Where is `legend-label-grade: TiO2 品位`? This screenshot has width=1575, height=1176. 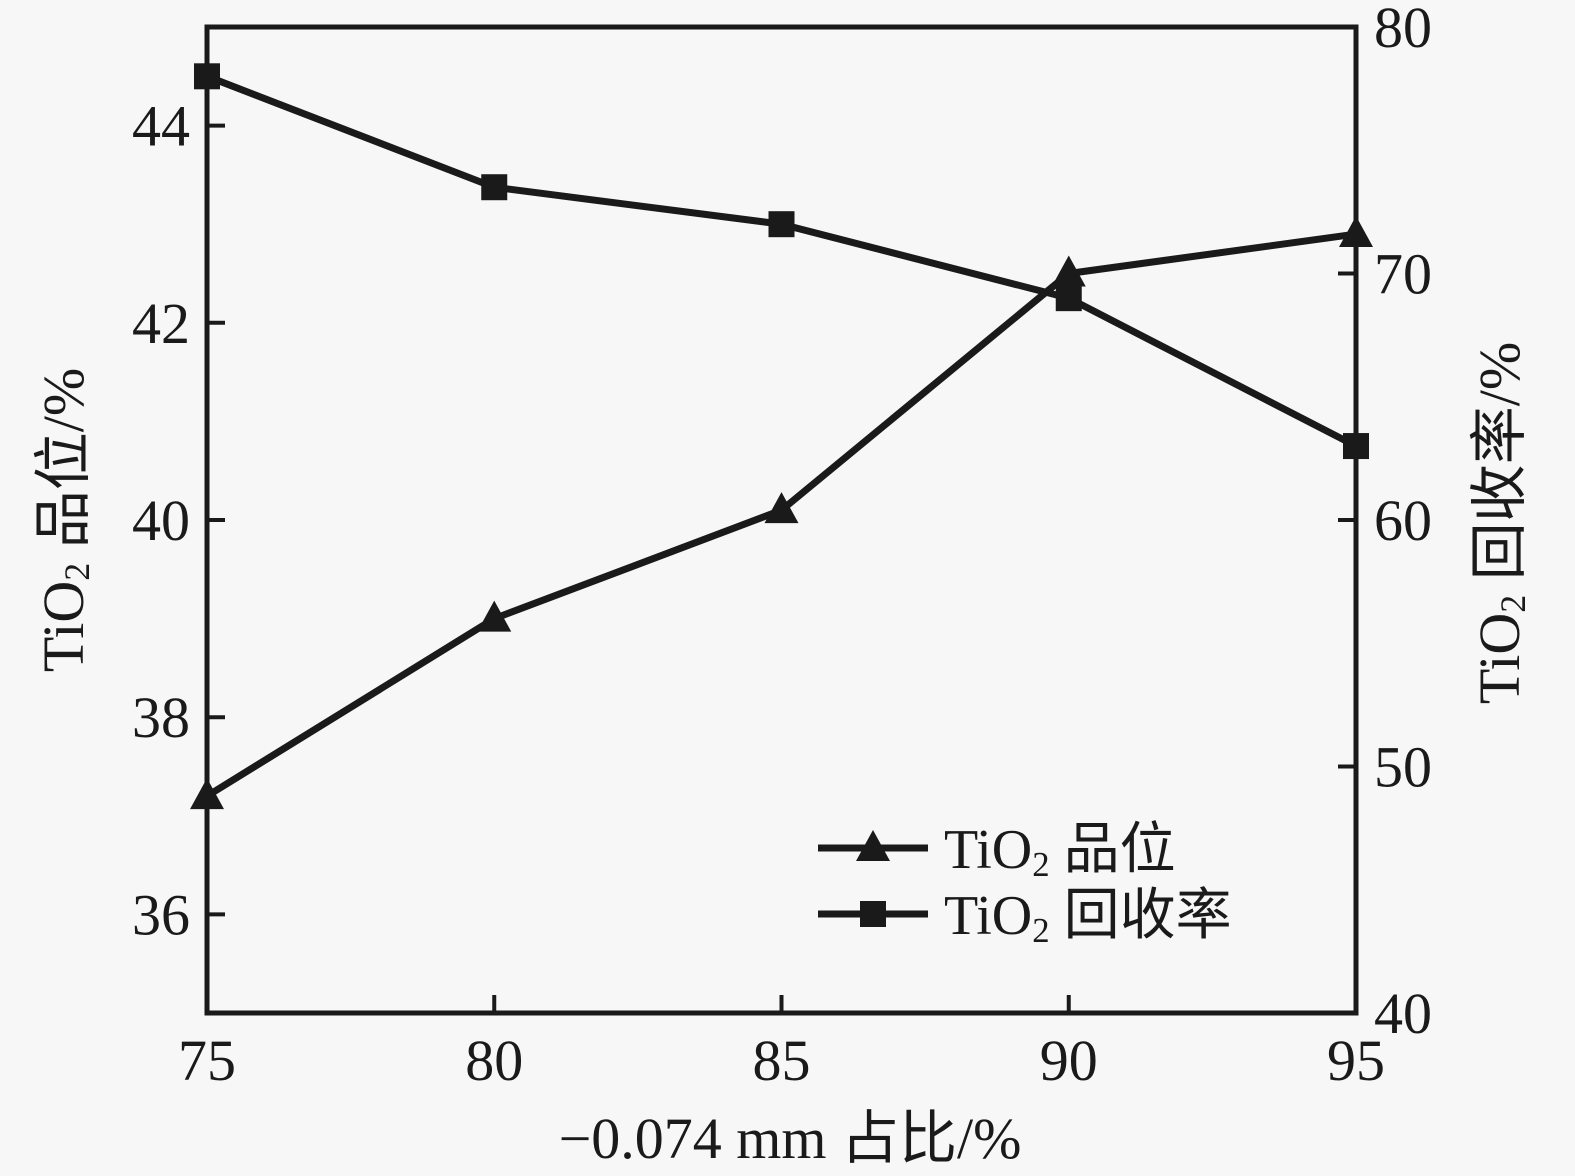 legend-label-grade: TiO2 品位 is located at coordinates (1060, 851).